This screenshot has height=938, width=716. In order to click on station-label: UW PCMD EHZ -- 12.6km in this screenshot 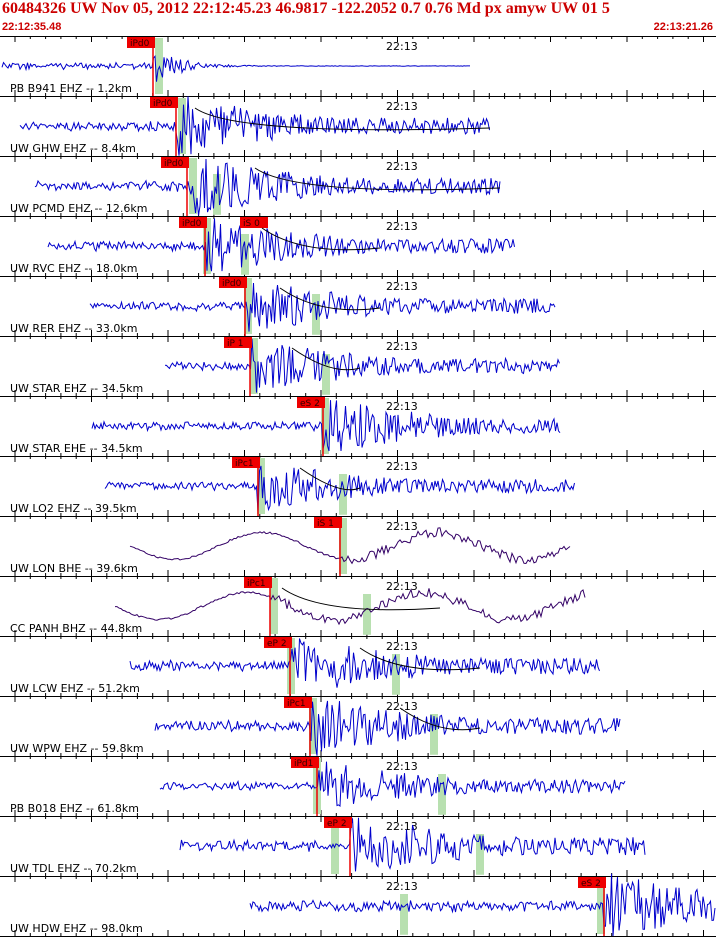, I will do `click(78, 208)`.